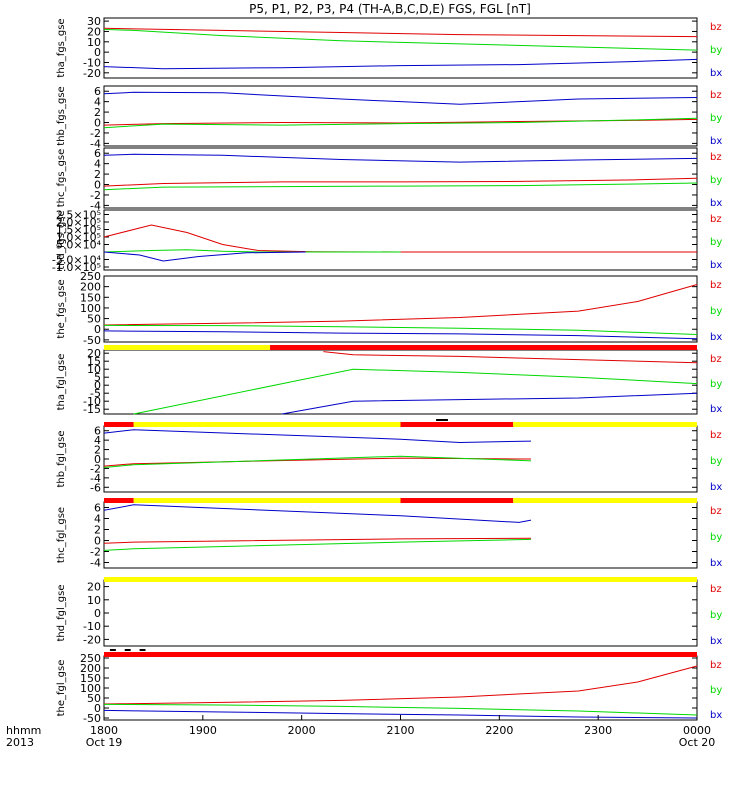 The image size is (750, 800). I want to click on y-tick-label: 2.0×10⁵, so click(78, 222).